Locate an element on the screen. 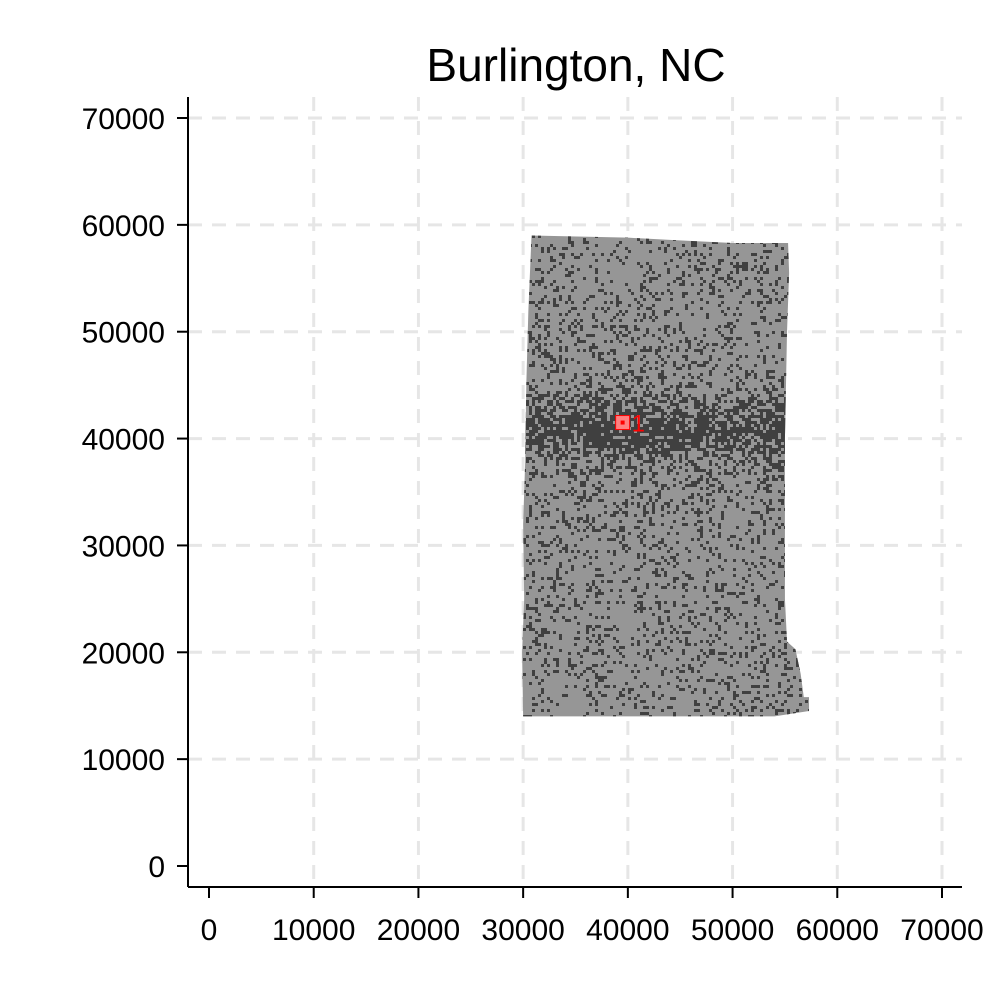  marker-label: 1 is located at coordinates (638, 424).